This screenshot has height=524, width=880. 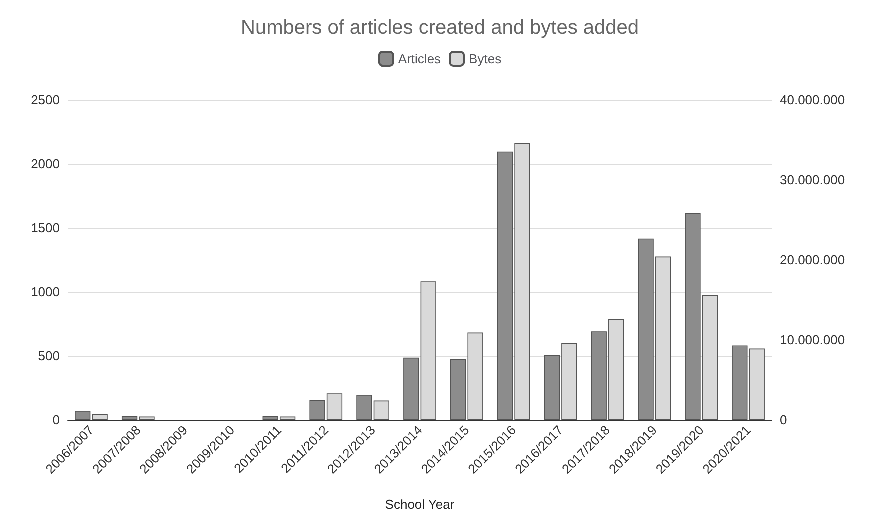 I want to click on y-tick-label: 2500, so click(x=45, y=100).